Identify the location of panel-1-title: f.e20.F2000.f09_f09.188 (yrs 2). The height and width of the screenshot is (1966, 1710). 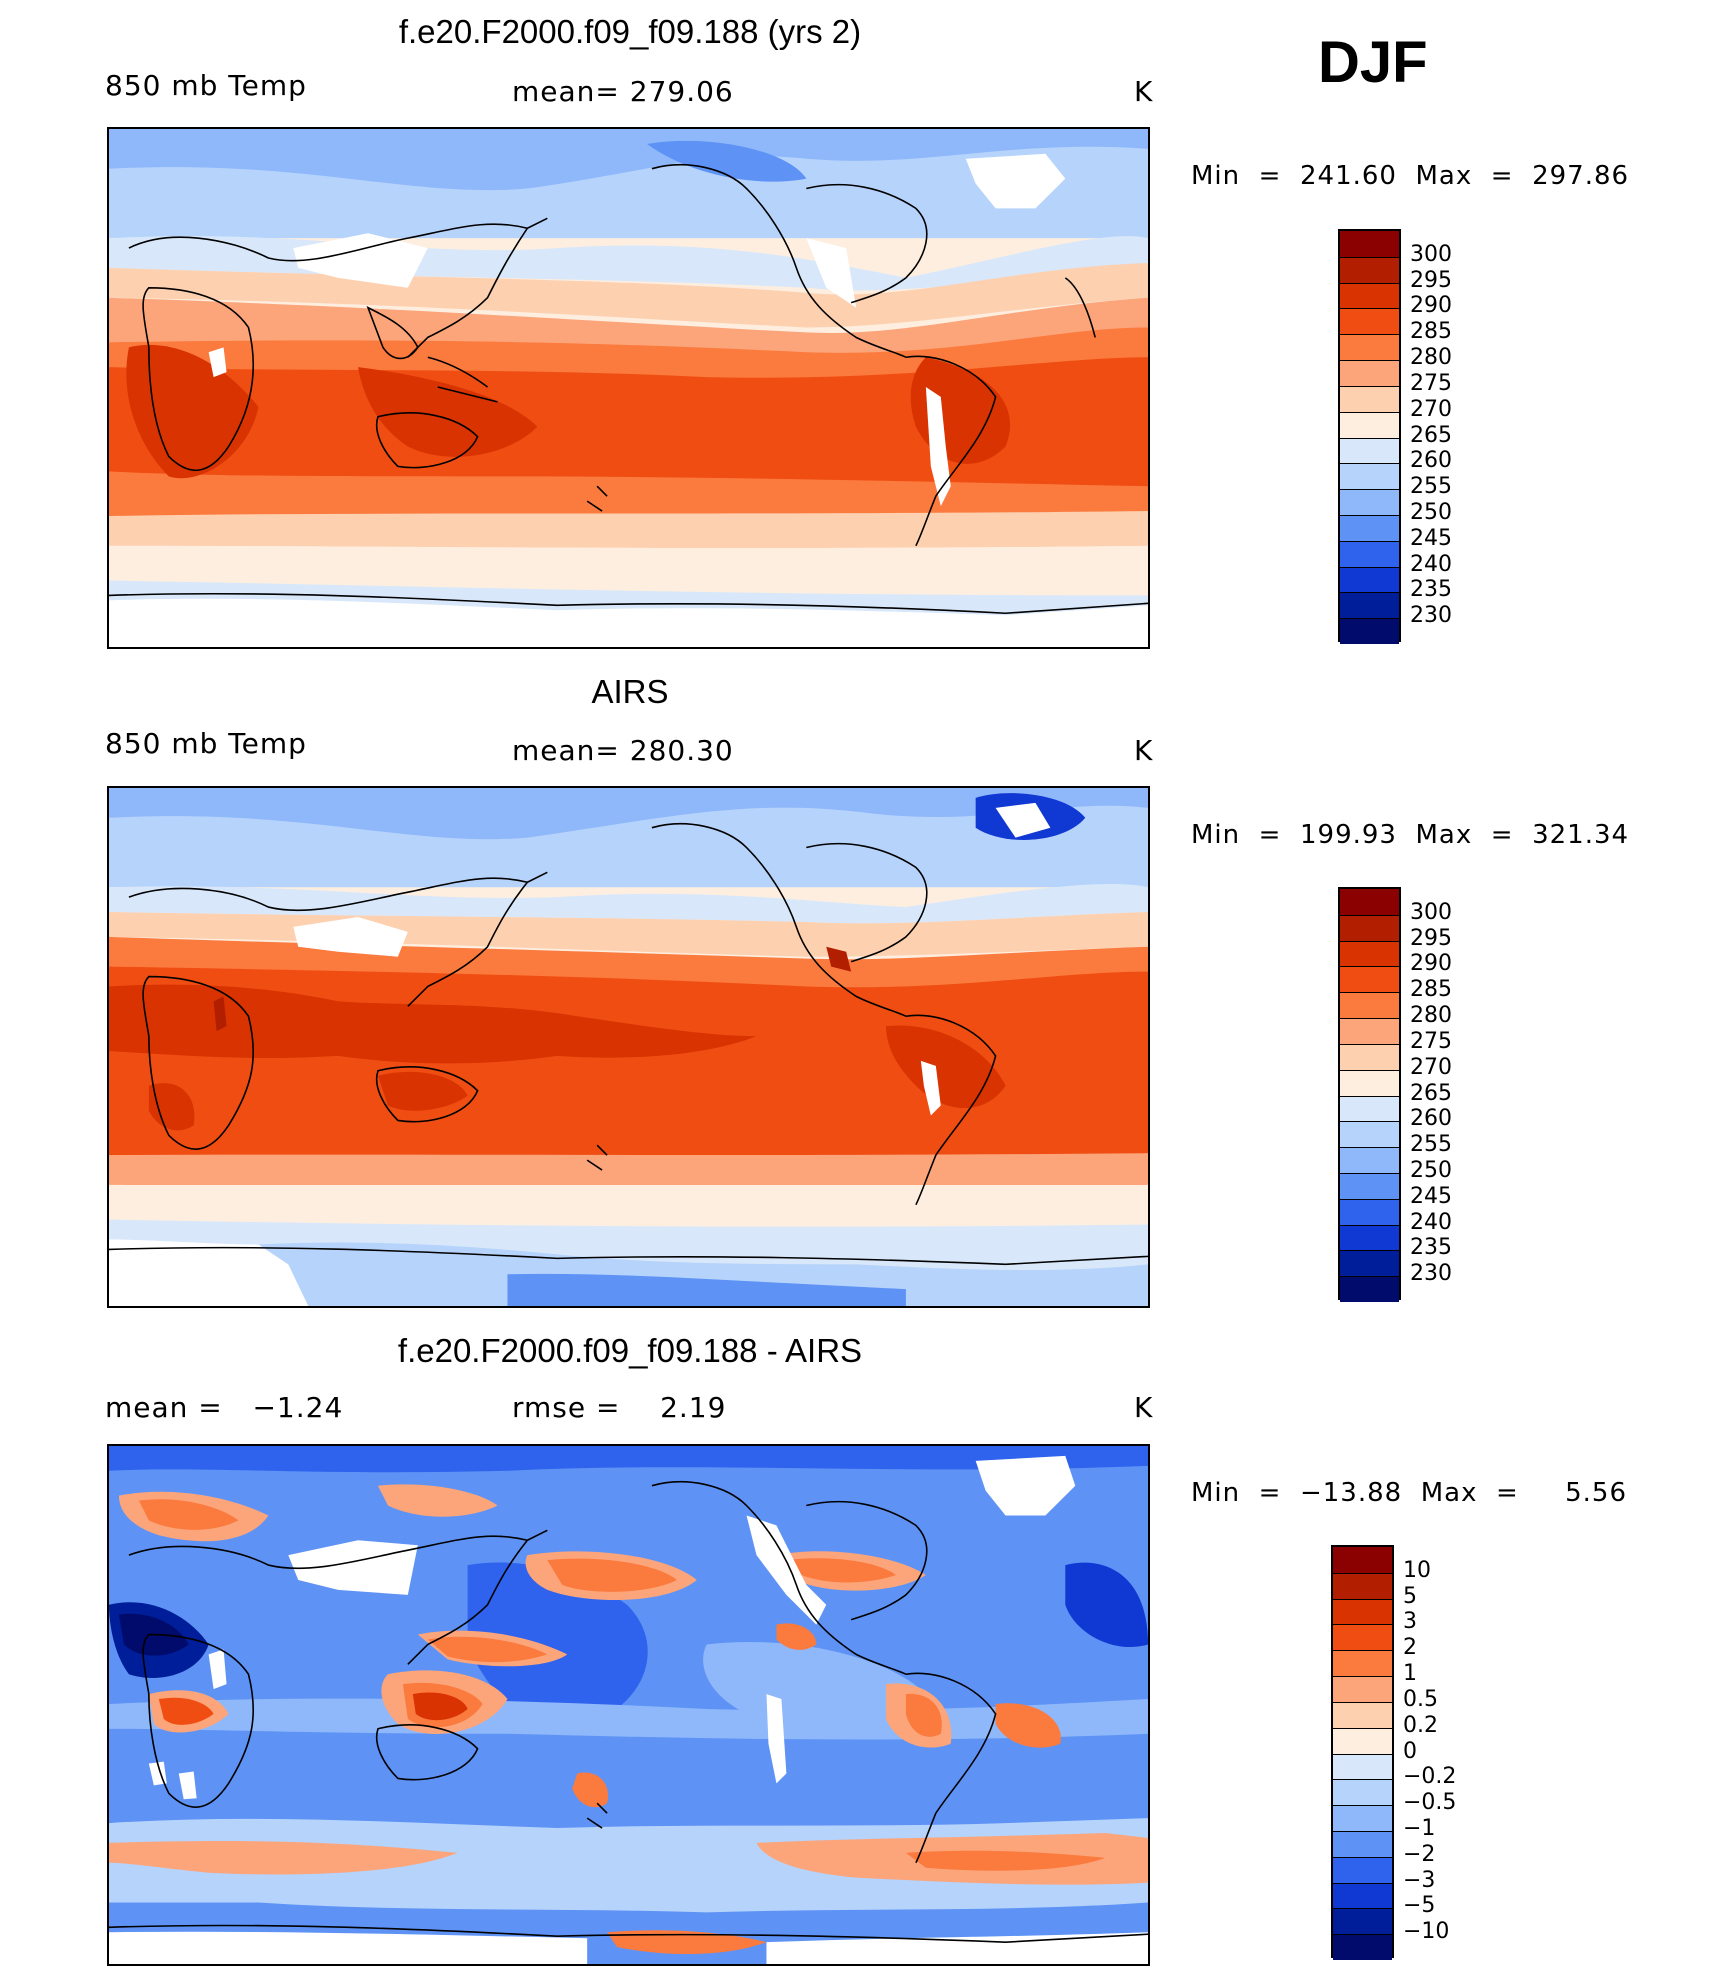
(630, 31).